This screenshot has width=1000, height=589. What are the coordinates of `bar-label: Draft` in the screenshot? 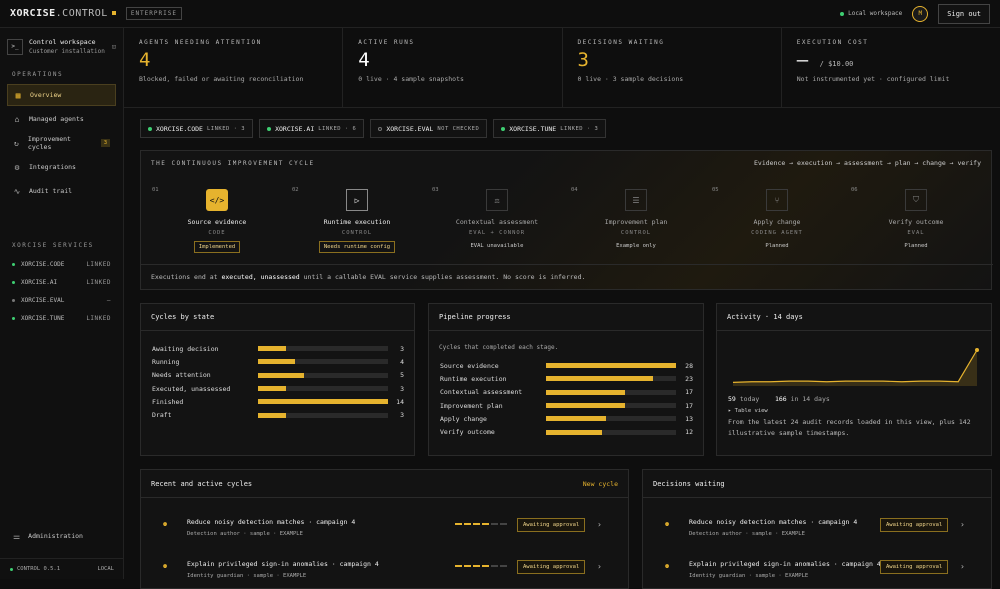 It's located at (162, 415).